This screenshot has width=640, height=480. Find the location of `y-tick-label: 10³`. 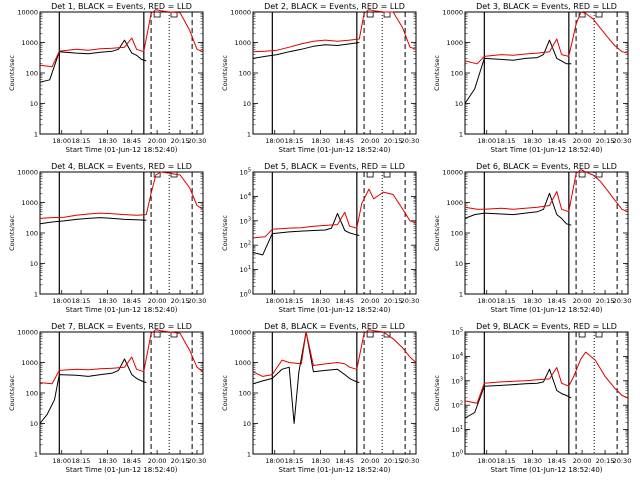

y-tick-label: 10³ is located at coordinates (457, 380).